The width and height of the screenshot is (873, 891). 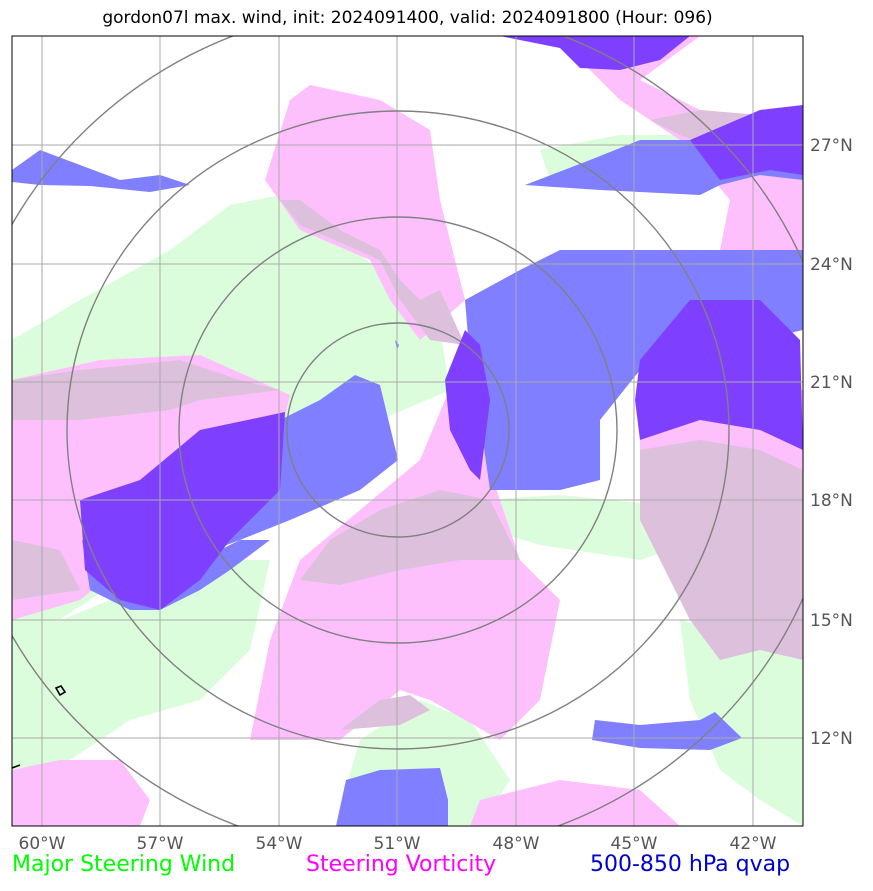 What do you see at coordinates (634, 844) in the screenshot?
I see `lon-label: 45°W` at bounding box center [634, 844].